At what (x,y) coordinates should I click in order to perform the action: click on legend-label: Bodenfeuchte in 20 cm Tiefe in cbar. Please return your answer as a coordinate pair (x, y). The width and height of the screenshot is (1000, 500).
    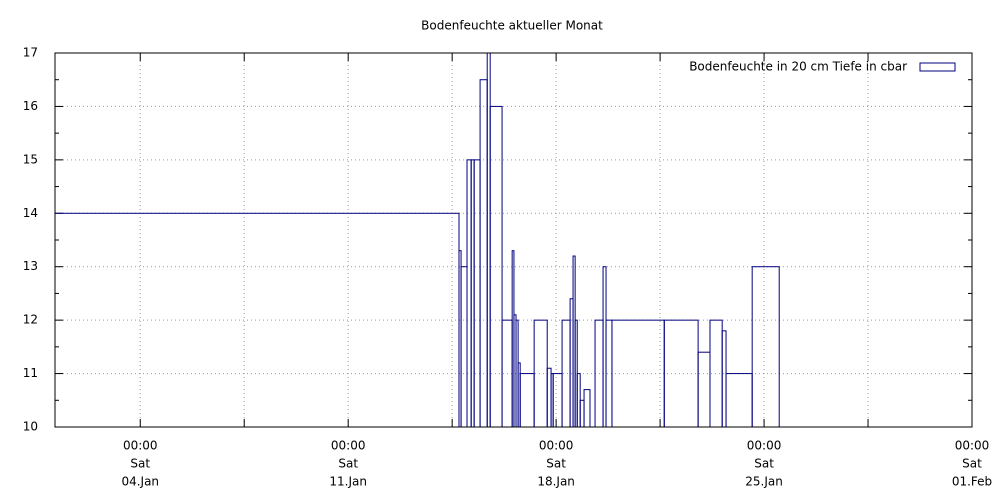
    Looking at the image, I should click on (798, 67).